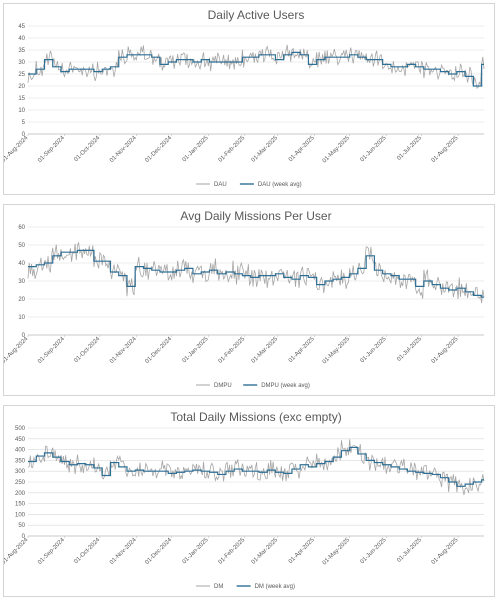  I want to click on legend-label: DMPU (week avg), so click(285, 386).